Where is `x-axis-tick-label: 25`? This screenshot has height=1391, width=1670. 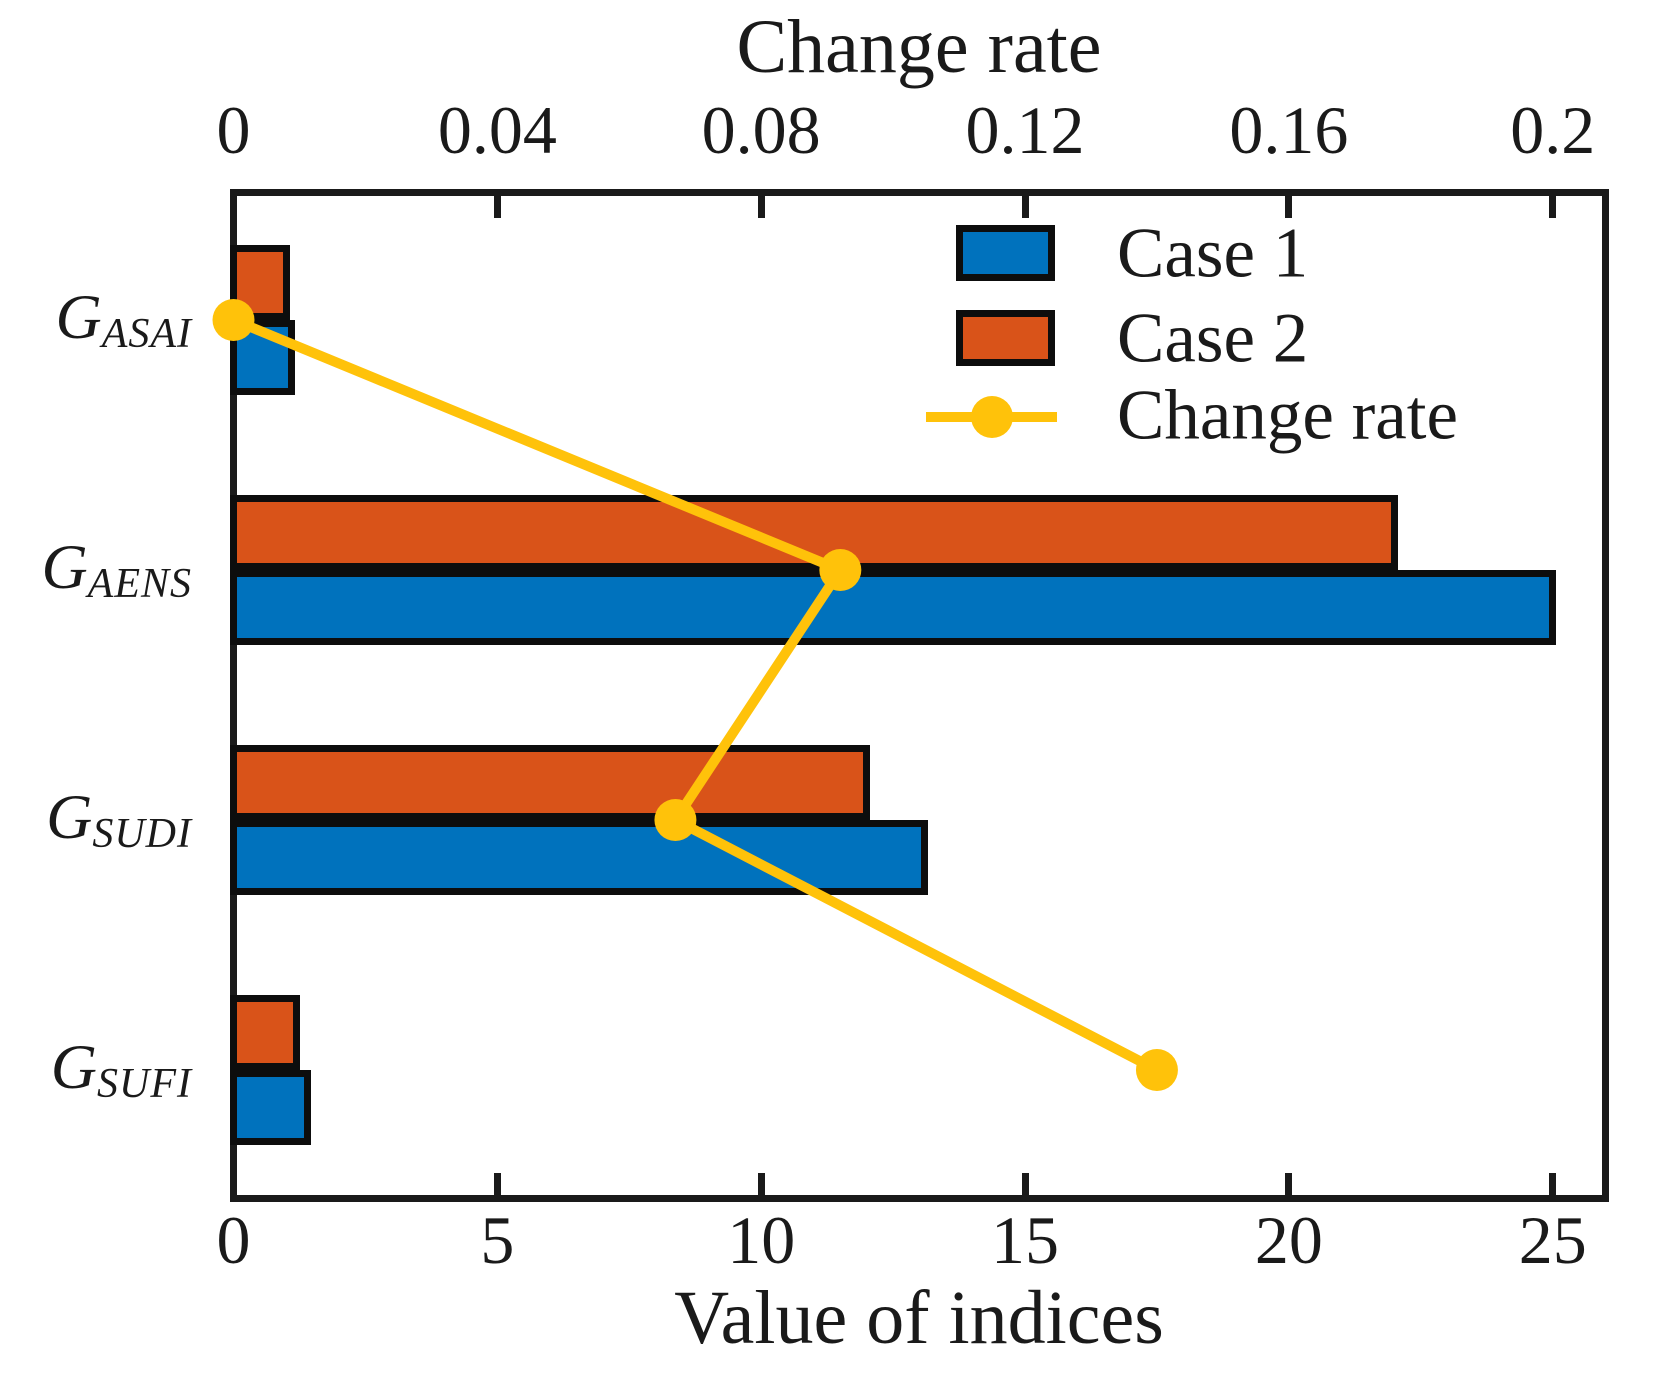
x-axis-tick-label: 25 is located at coordinates (1552, 1240).